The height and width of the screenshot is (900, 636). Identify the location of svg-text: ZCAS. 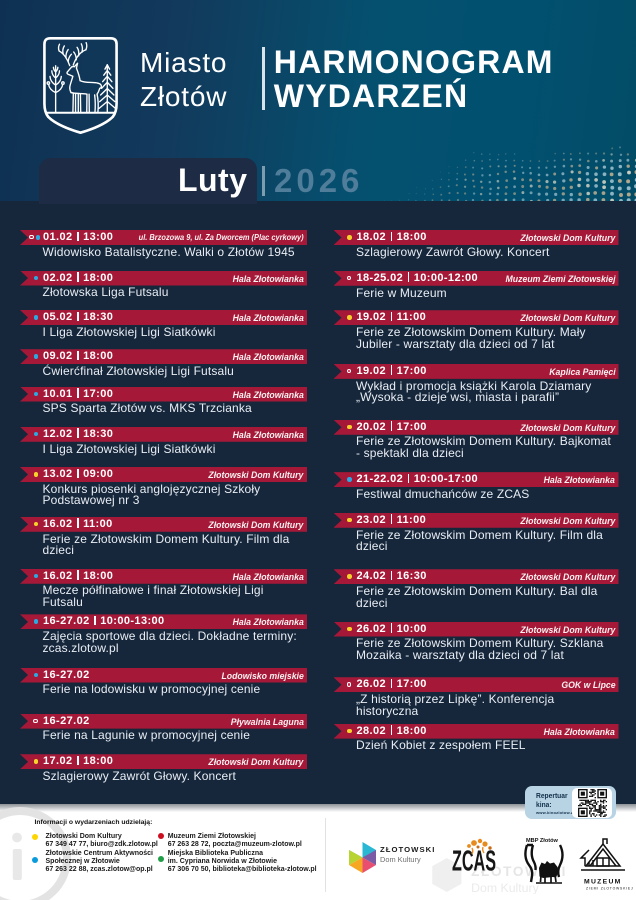
(474, 862).